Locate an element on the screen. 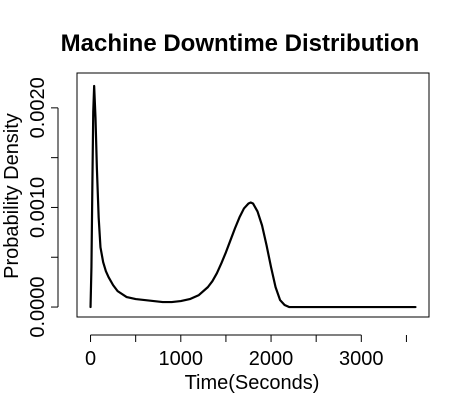 This screenshot has width=468, height=414. y-tick-label: 0.0010 is located at coordinates (38, 207).